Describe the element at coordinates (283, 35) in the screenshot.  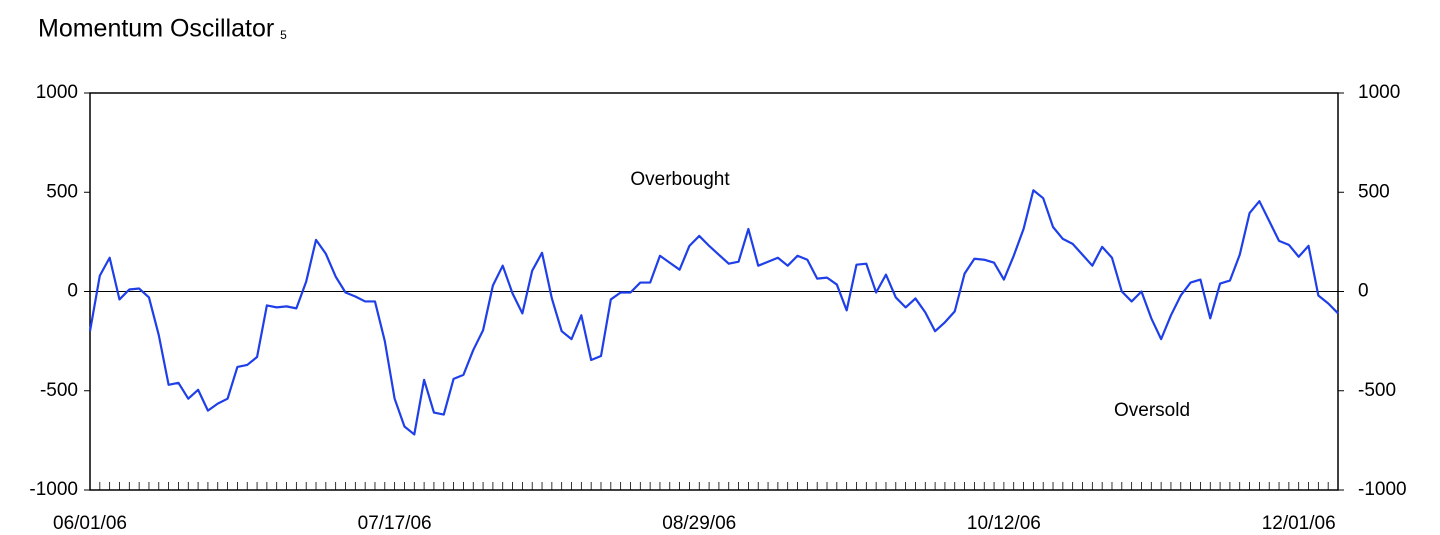
I see `title-subscript: 5` at that location.